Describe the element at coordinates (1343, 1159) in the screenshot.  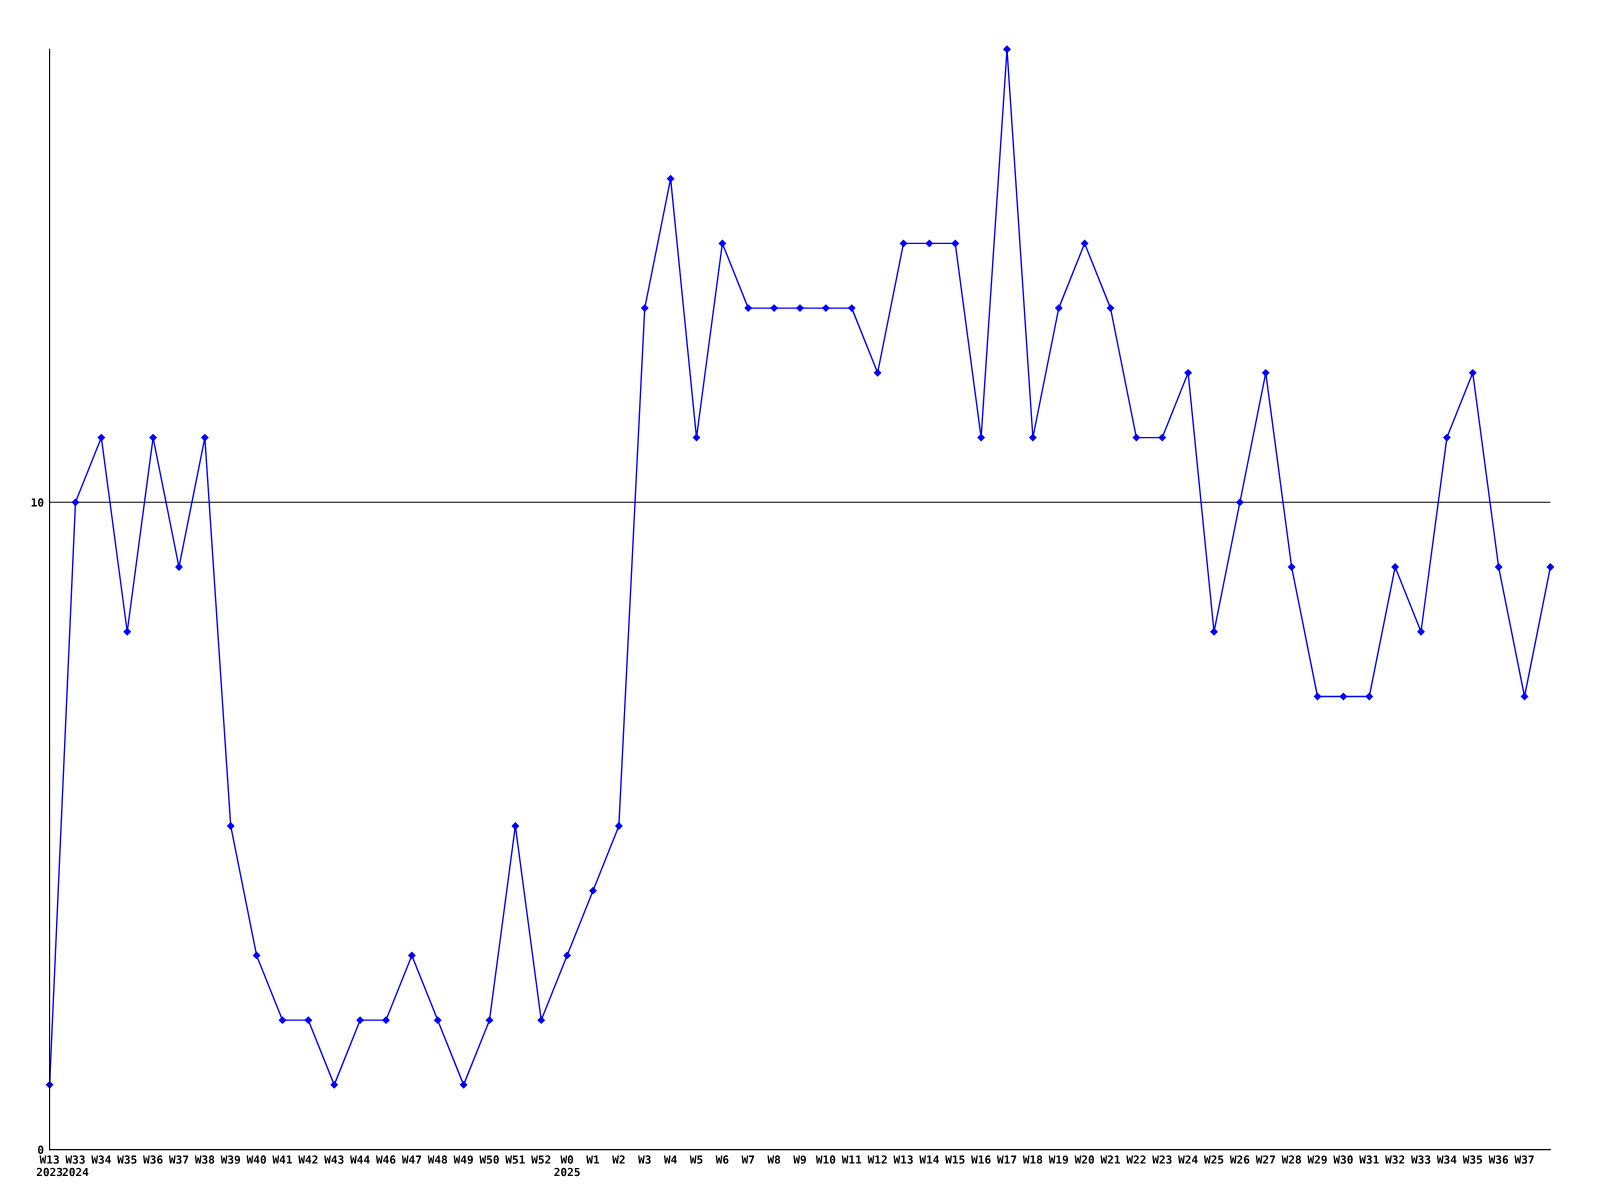
I see `x-tick-label: W30` at that location.